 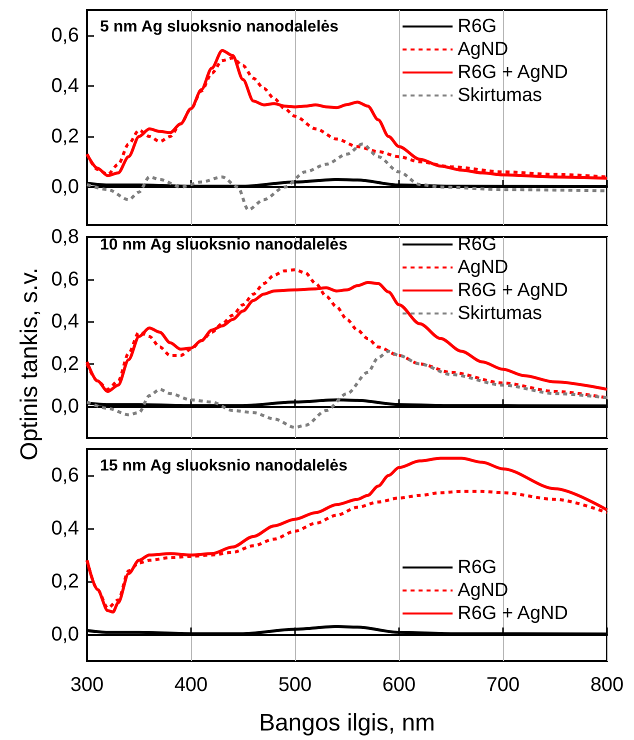 I want to click on x-tick-label: 800, so click(x=607, y=685).